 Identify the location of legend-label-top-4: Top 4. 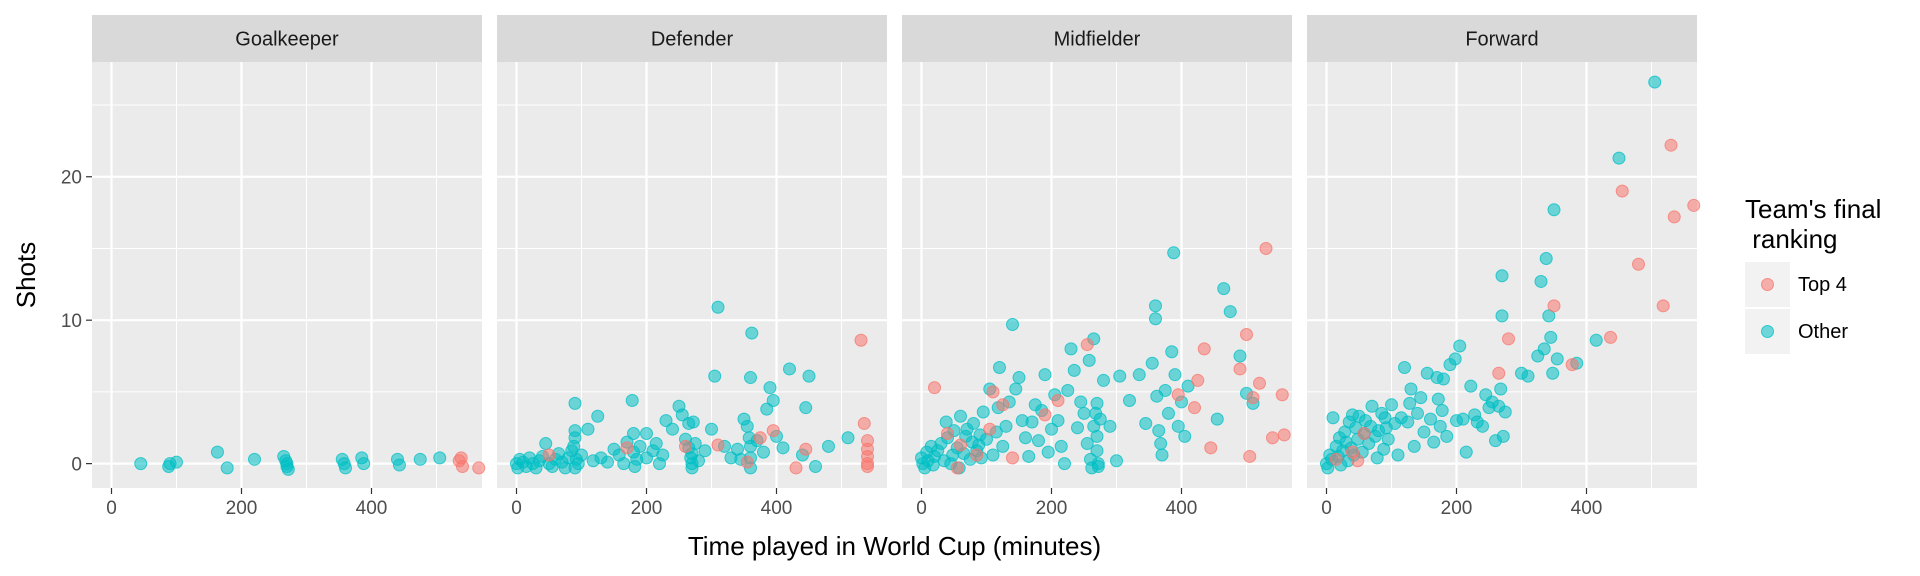
(1822, 285).